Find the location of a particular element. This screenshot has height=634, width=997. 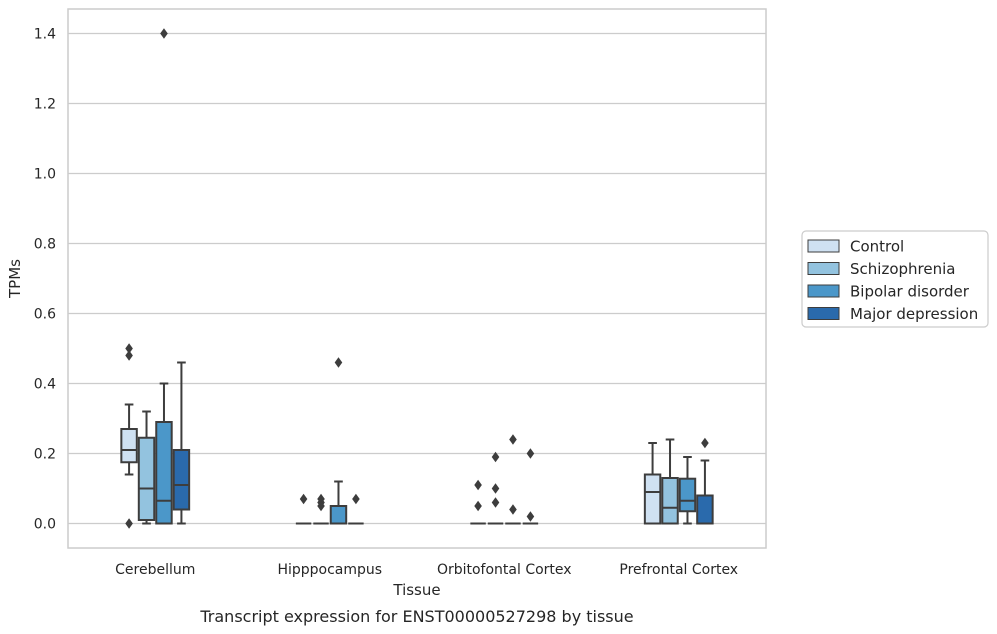

x-axis-label: Tissue is located at coordinates (416, 590).